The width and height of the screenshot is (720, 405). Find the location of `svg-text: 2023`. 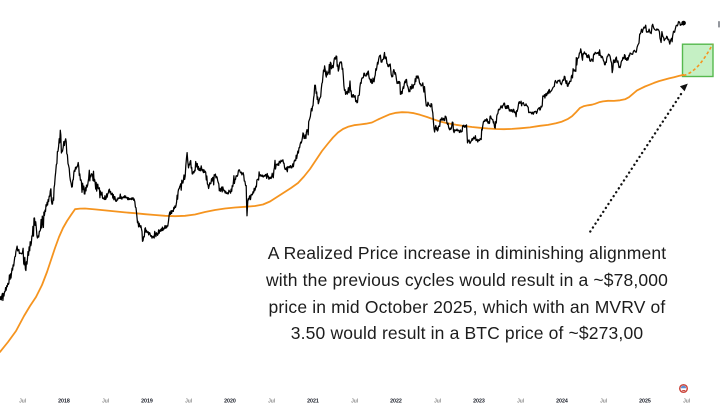

svg-text: 2023 is located at coordinates (479, 402).